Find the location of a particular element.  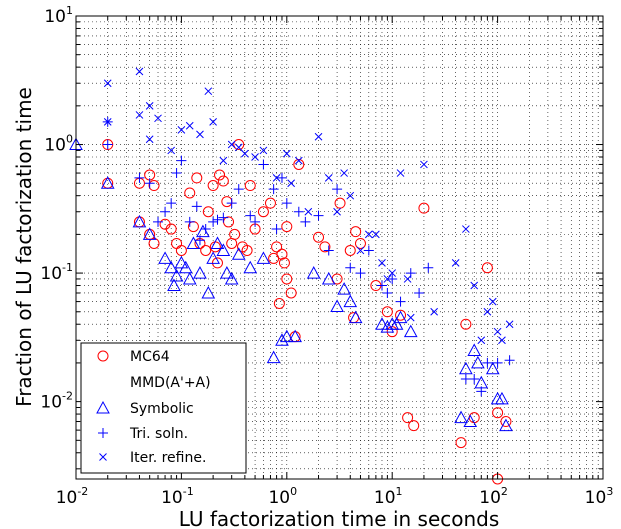

legend-item-tri-soln: Tri. soln. is located at coordinates (143, 434).